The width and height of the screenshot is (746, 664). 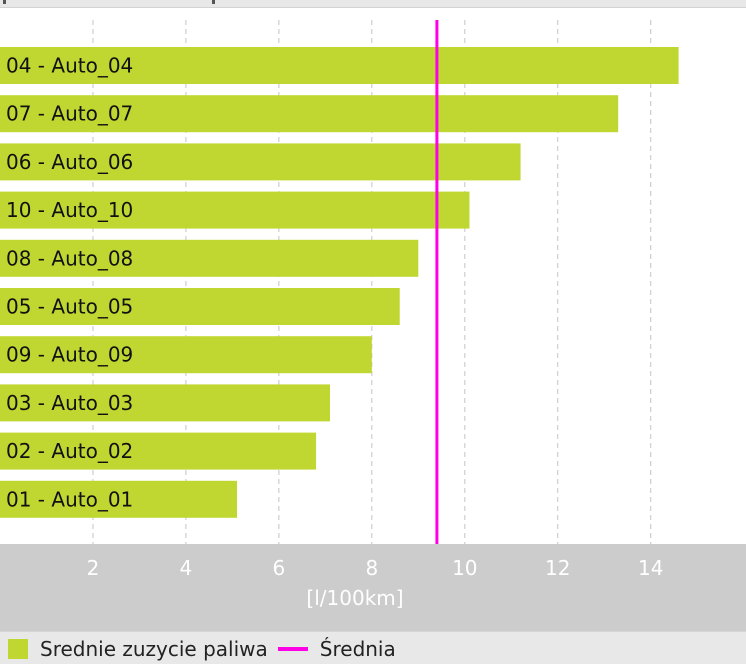 What do you see at coordinates (292, 649) in the screenshot?
I see `legend-swatch-line` at bounding box center [292, 649].